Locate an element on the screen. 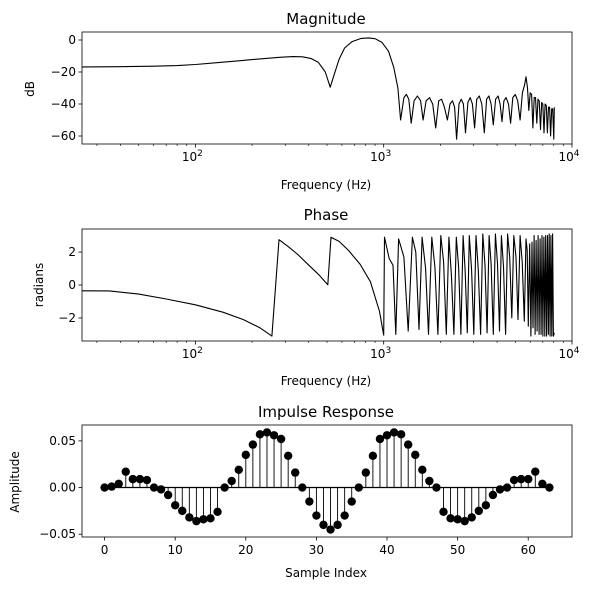 The image size is (589, 590). x-tick-label: 10³ is located at coordinates (380, 353).